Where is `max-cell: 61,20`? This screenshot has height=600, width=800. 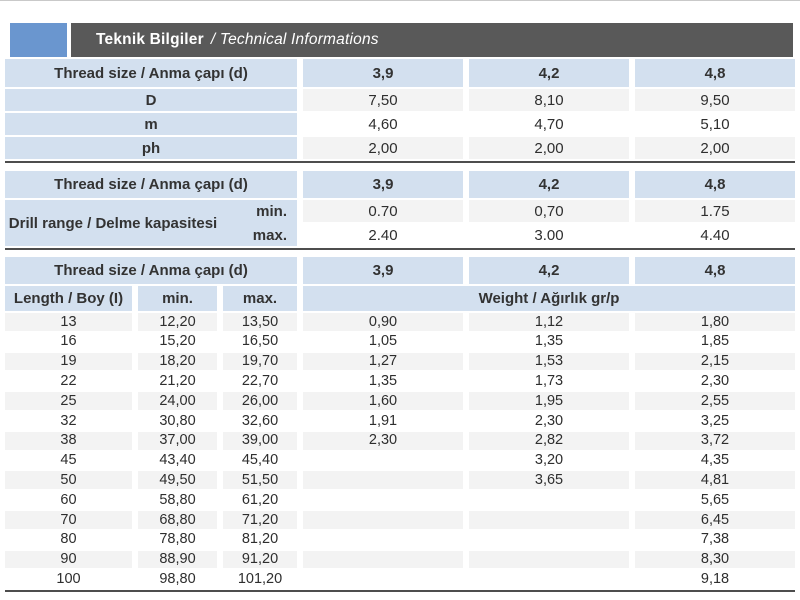 max-cell: 61,20 is located at coordinates (260, 500).